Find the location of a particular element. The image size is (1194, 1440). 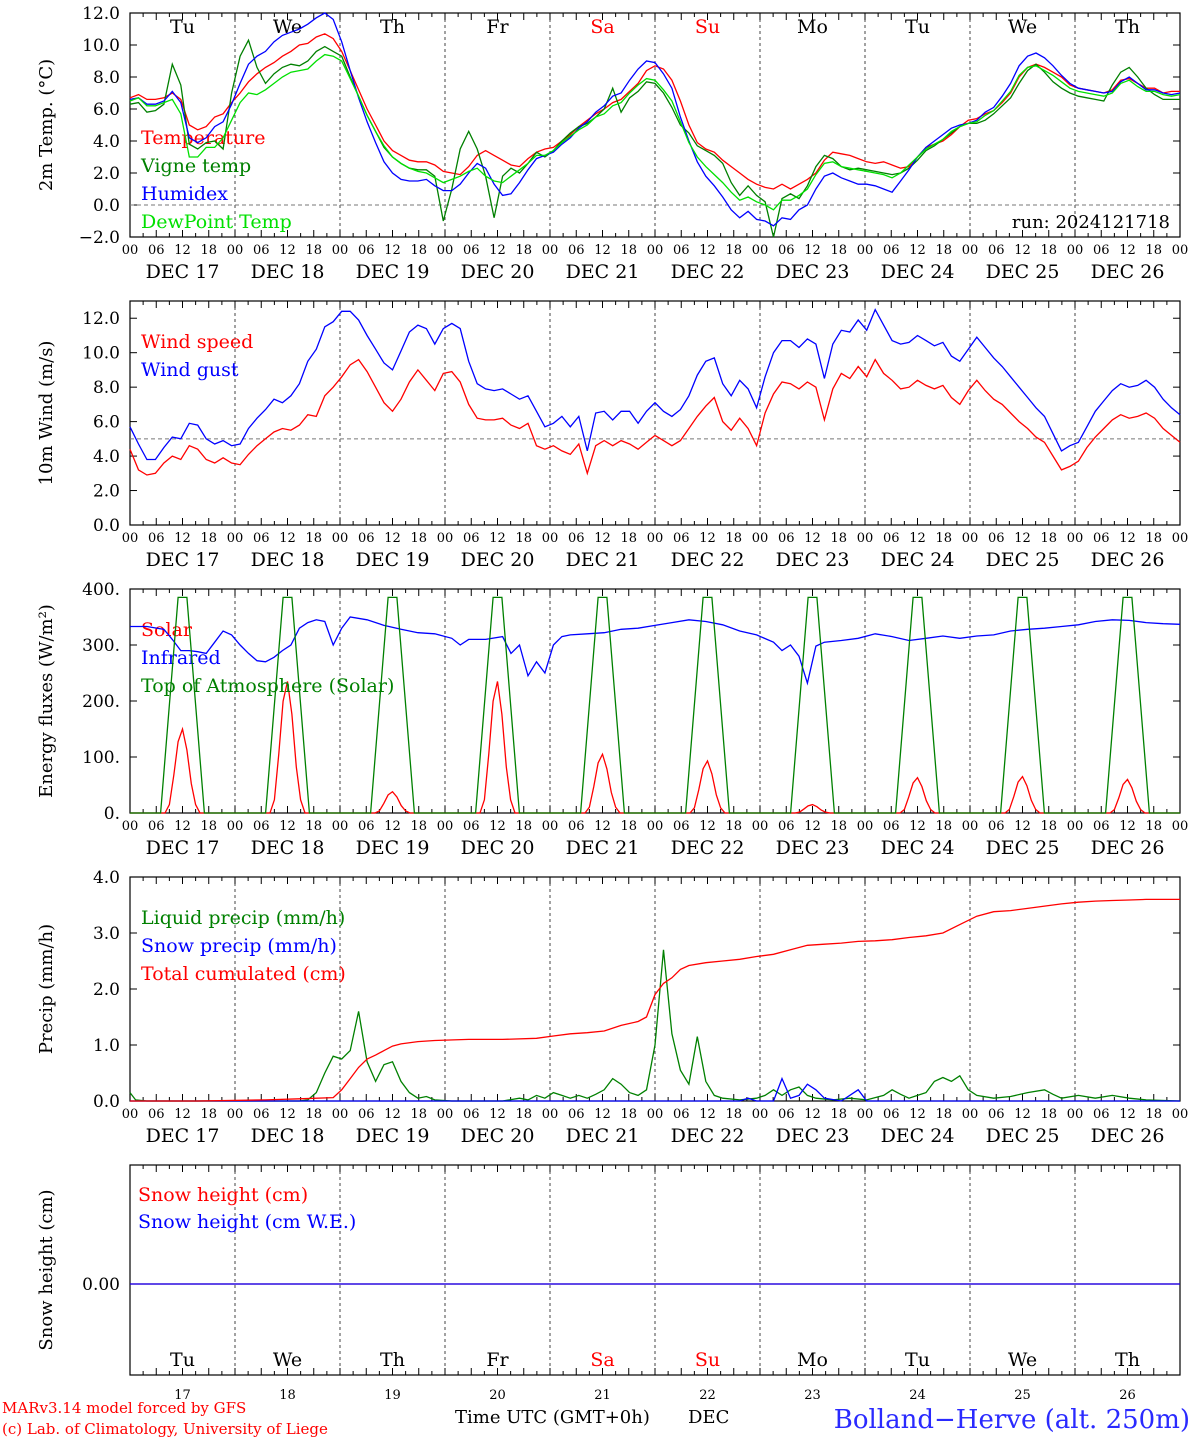

day-number-label: 23 is located at coordinates (812, 1395).